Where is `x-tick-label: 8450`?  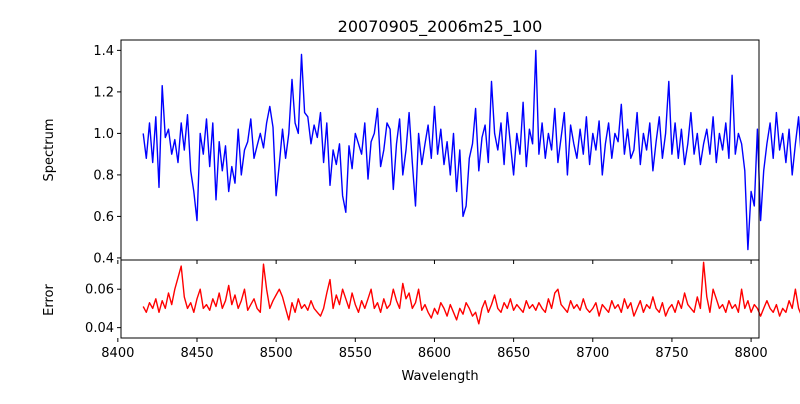 x-tick-label: 8450 is located at coordinates (196, 353).